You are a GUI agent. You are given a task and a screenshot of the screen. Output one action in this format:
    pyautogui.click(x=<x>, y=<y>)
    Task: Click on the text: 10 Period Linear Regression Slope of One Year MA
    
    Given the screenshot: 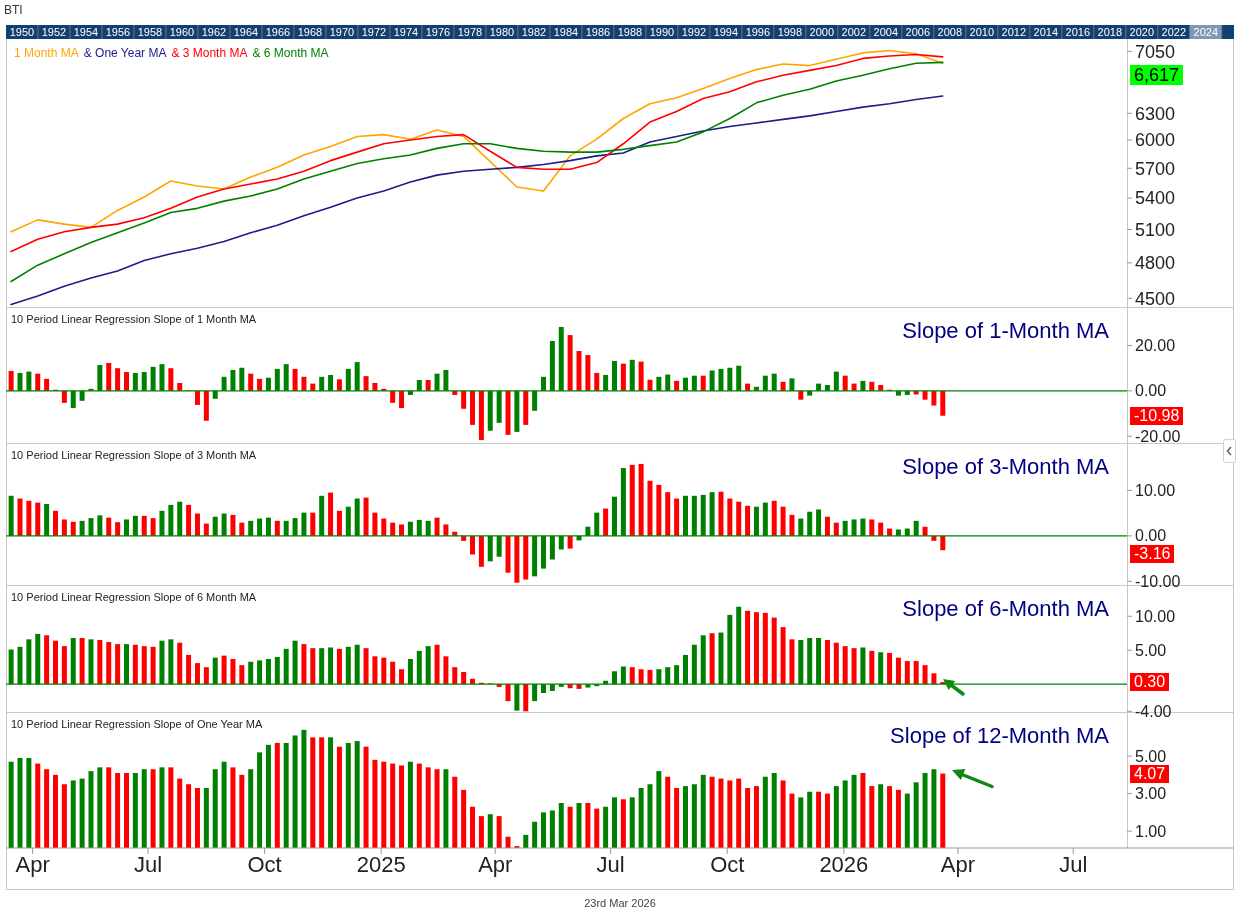 What is the action you would take?
    pyautogui.click(x=137, y=724)
    